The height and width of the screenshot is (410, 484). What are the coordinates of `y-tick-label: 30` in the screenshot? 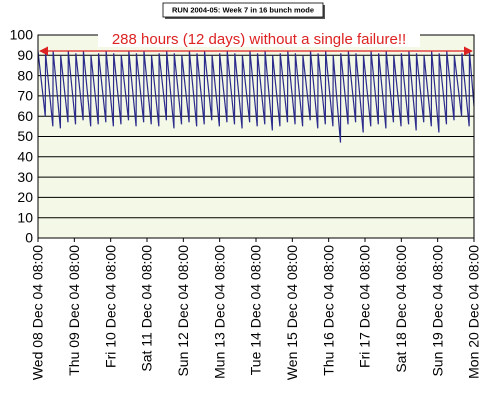 It's located at (25, 177).